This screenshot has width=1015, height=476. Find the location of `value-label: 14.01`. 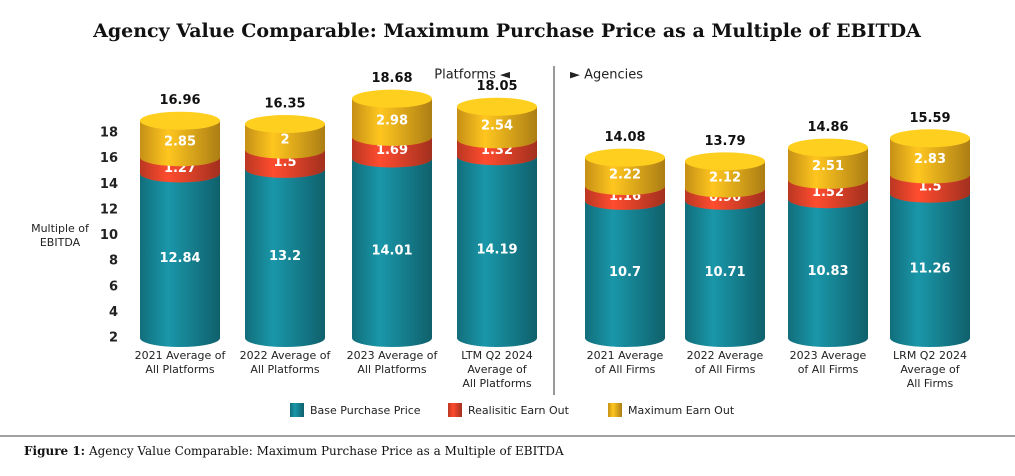

value-label: 14.01 is located at coordinates (391, 251).